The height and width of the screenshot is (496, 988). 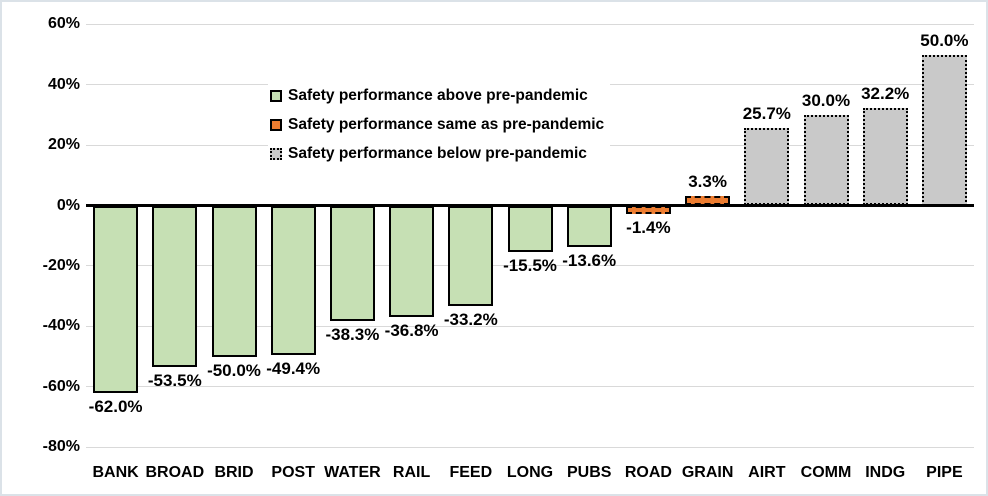 What do you see at coordinates (352, 335) in the screenshot?
I see `value-label-water: -38.3%` at bounding box center [352, 335].